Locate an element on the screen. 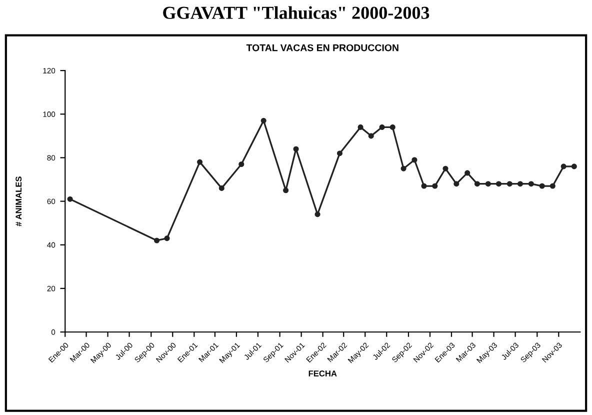  y-axis-title: # ANIMALES is located at coordinates (19, 201).